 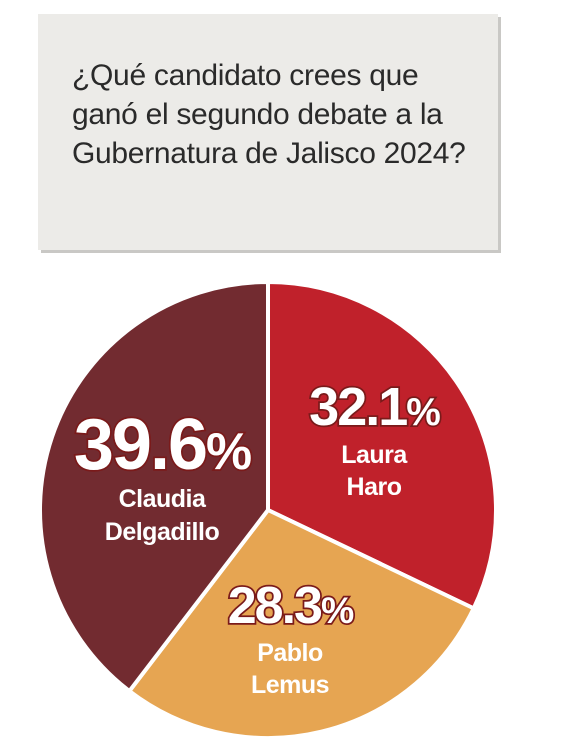 What do you see at coordinates (290, 653) in the screenshot?
I see `slice-candidate-name: Pablo` at bounding box center [290, 653].